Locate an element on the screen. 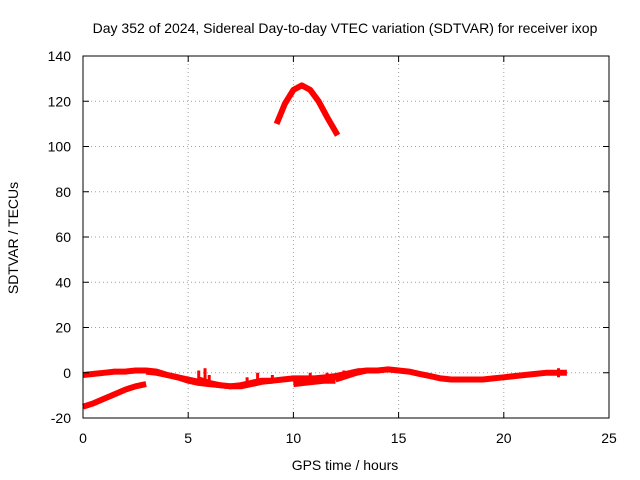 This screenshot has height=480, width=640. x-tick-label: 5 is located at coordinates (188, 438).